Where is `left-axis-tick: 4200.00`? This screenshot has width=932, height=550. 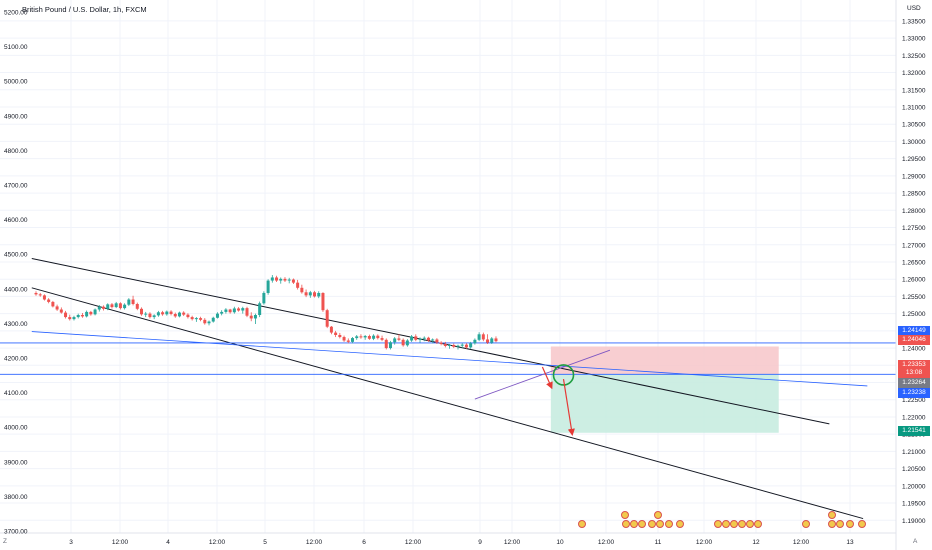 left-axis-tick: 4200.00 is located at coordinates (16, 359).